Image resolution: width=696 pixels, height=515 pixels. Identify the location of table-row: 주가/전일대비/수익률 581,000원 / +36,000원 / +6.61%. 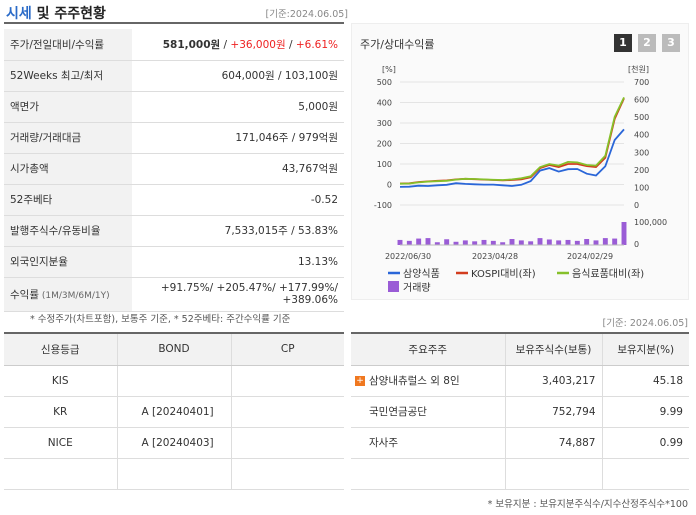
(174, 45).